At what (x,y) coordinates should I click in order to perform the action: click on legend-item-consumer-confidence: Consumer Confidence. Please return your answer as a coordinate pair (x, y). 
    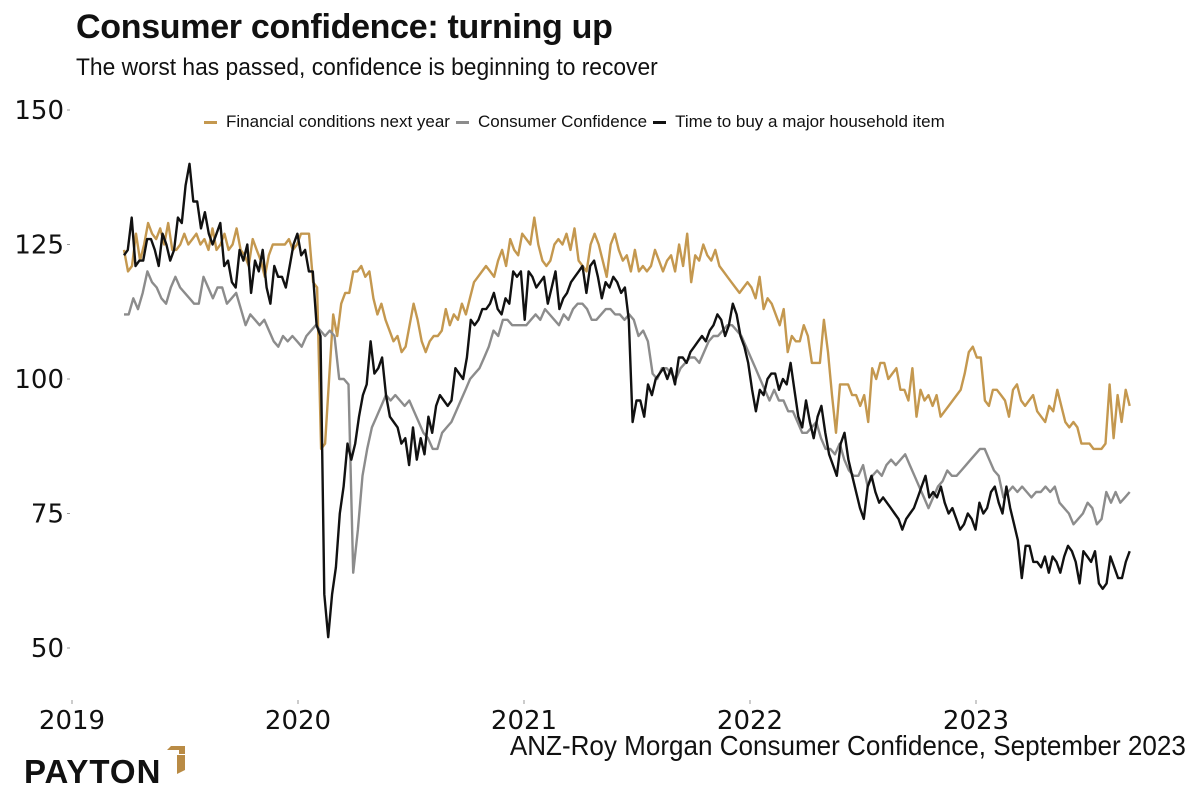
    Looking at the image, I should click on (551, 122).